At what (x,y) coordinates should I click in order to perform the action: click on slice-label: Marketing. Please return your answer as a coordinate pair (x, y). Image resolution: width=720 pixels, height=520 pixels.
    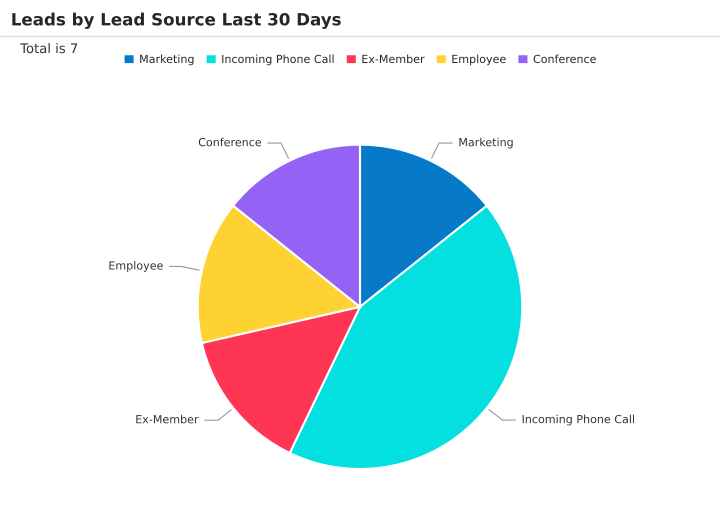
    Looking at the image, I should click on (486, 143).